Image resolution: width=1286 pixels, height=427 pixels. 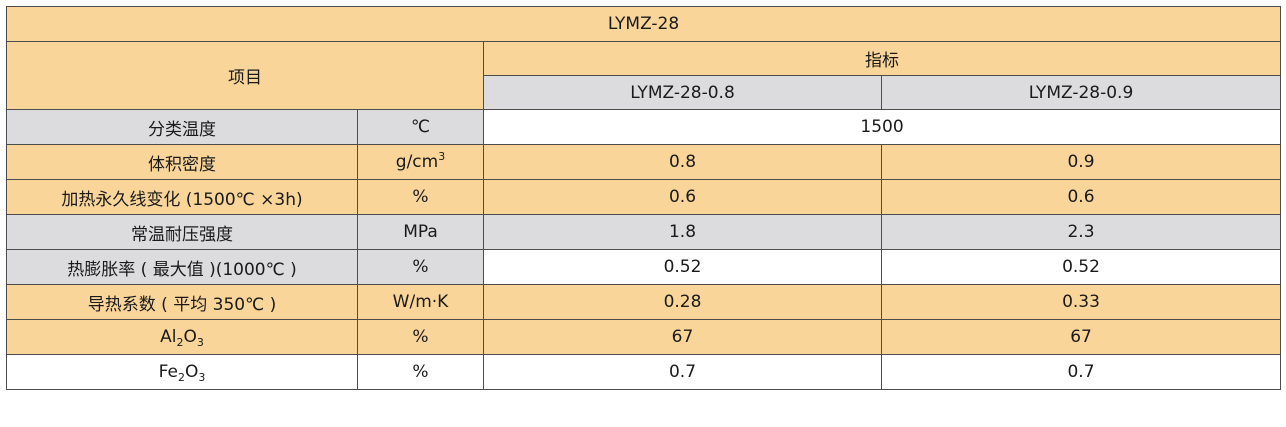 What do you see at coordinates (682, 267) in the screenshot?
I see `value-cell-1: 0.52` at bounding box center [682, 267].